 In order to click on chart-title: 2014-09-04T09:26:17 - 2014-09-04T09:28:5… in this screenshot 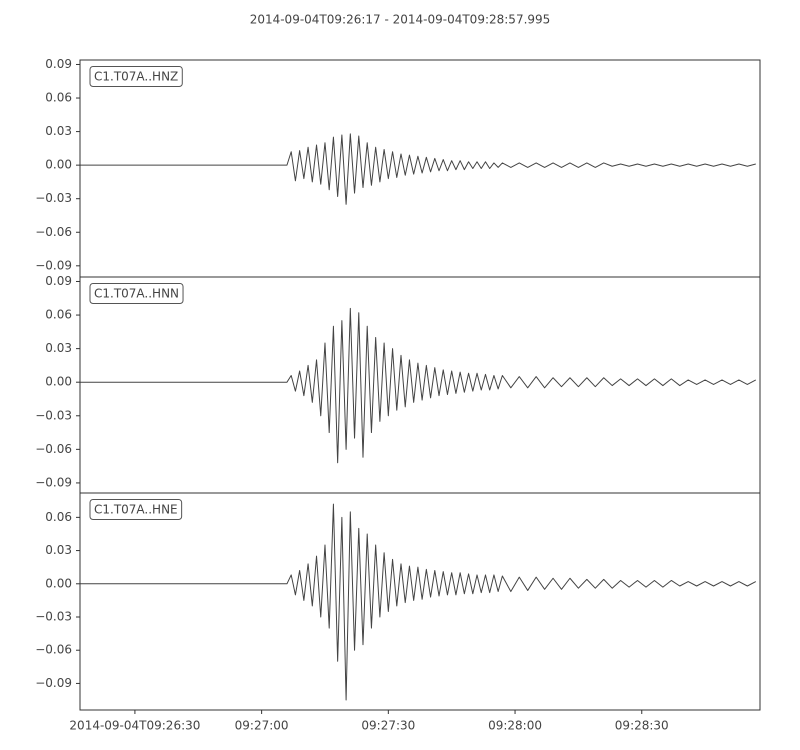, I will do `click(400, 20)`.